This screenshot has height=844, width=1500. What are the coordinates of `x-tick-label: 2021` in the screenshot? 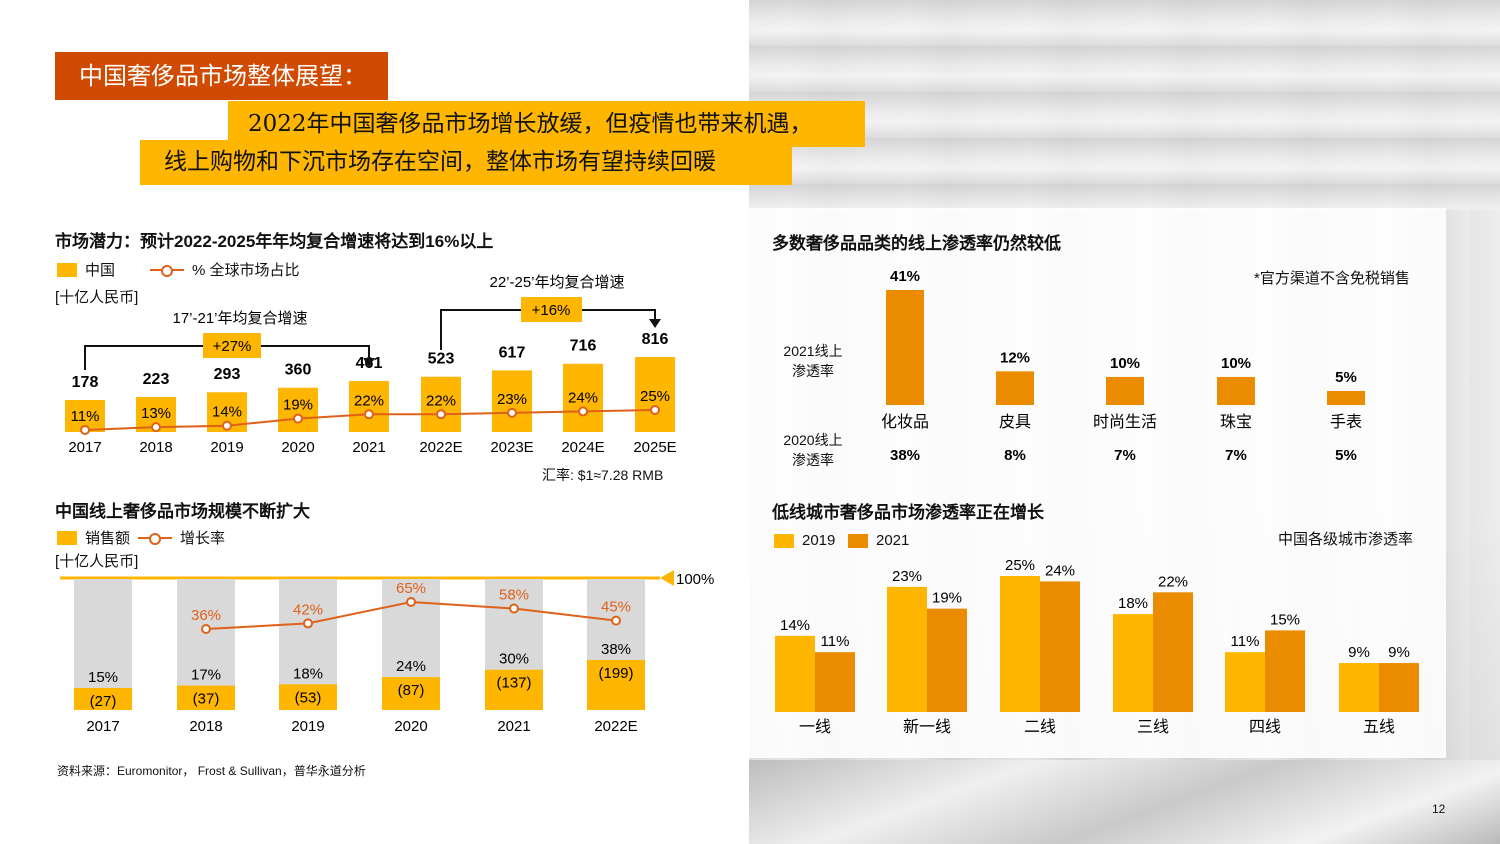 It's located at (368, 447).